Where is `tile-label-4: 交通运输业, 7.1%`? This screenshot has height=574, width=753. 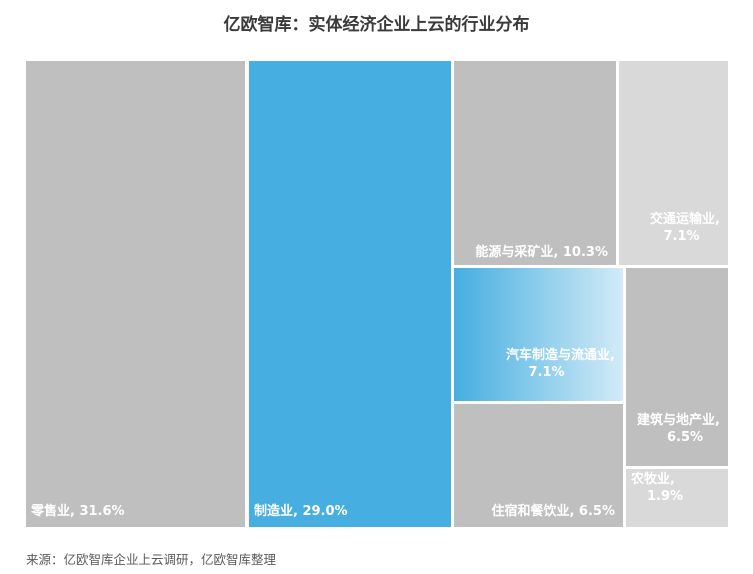 tile-label-4: 交通运输业, 7.1% is located at coordinates (685, 227).